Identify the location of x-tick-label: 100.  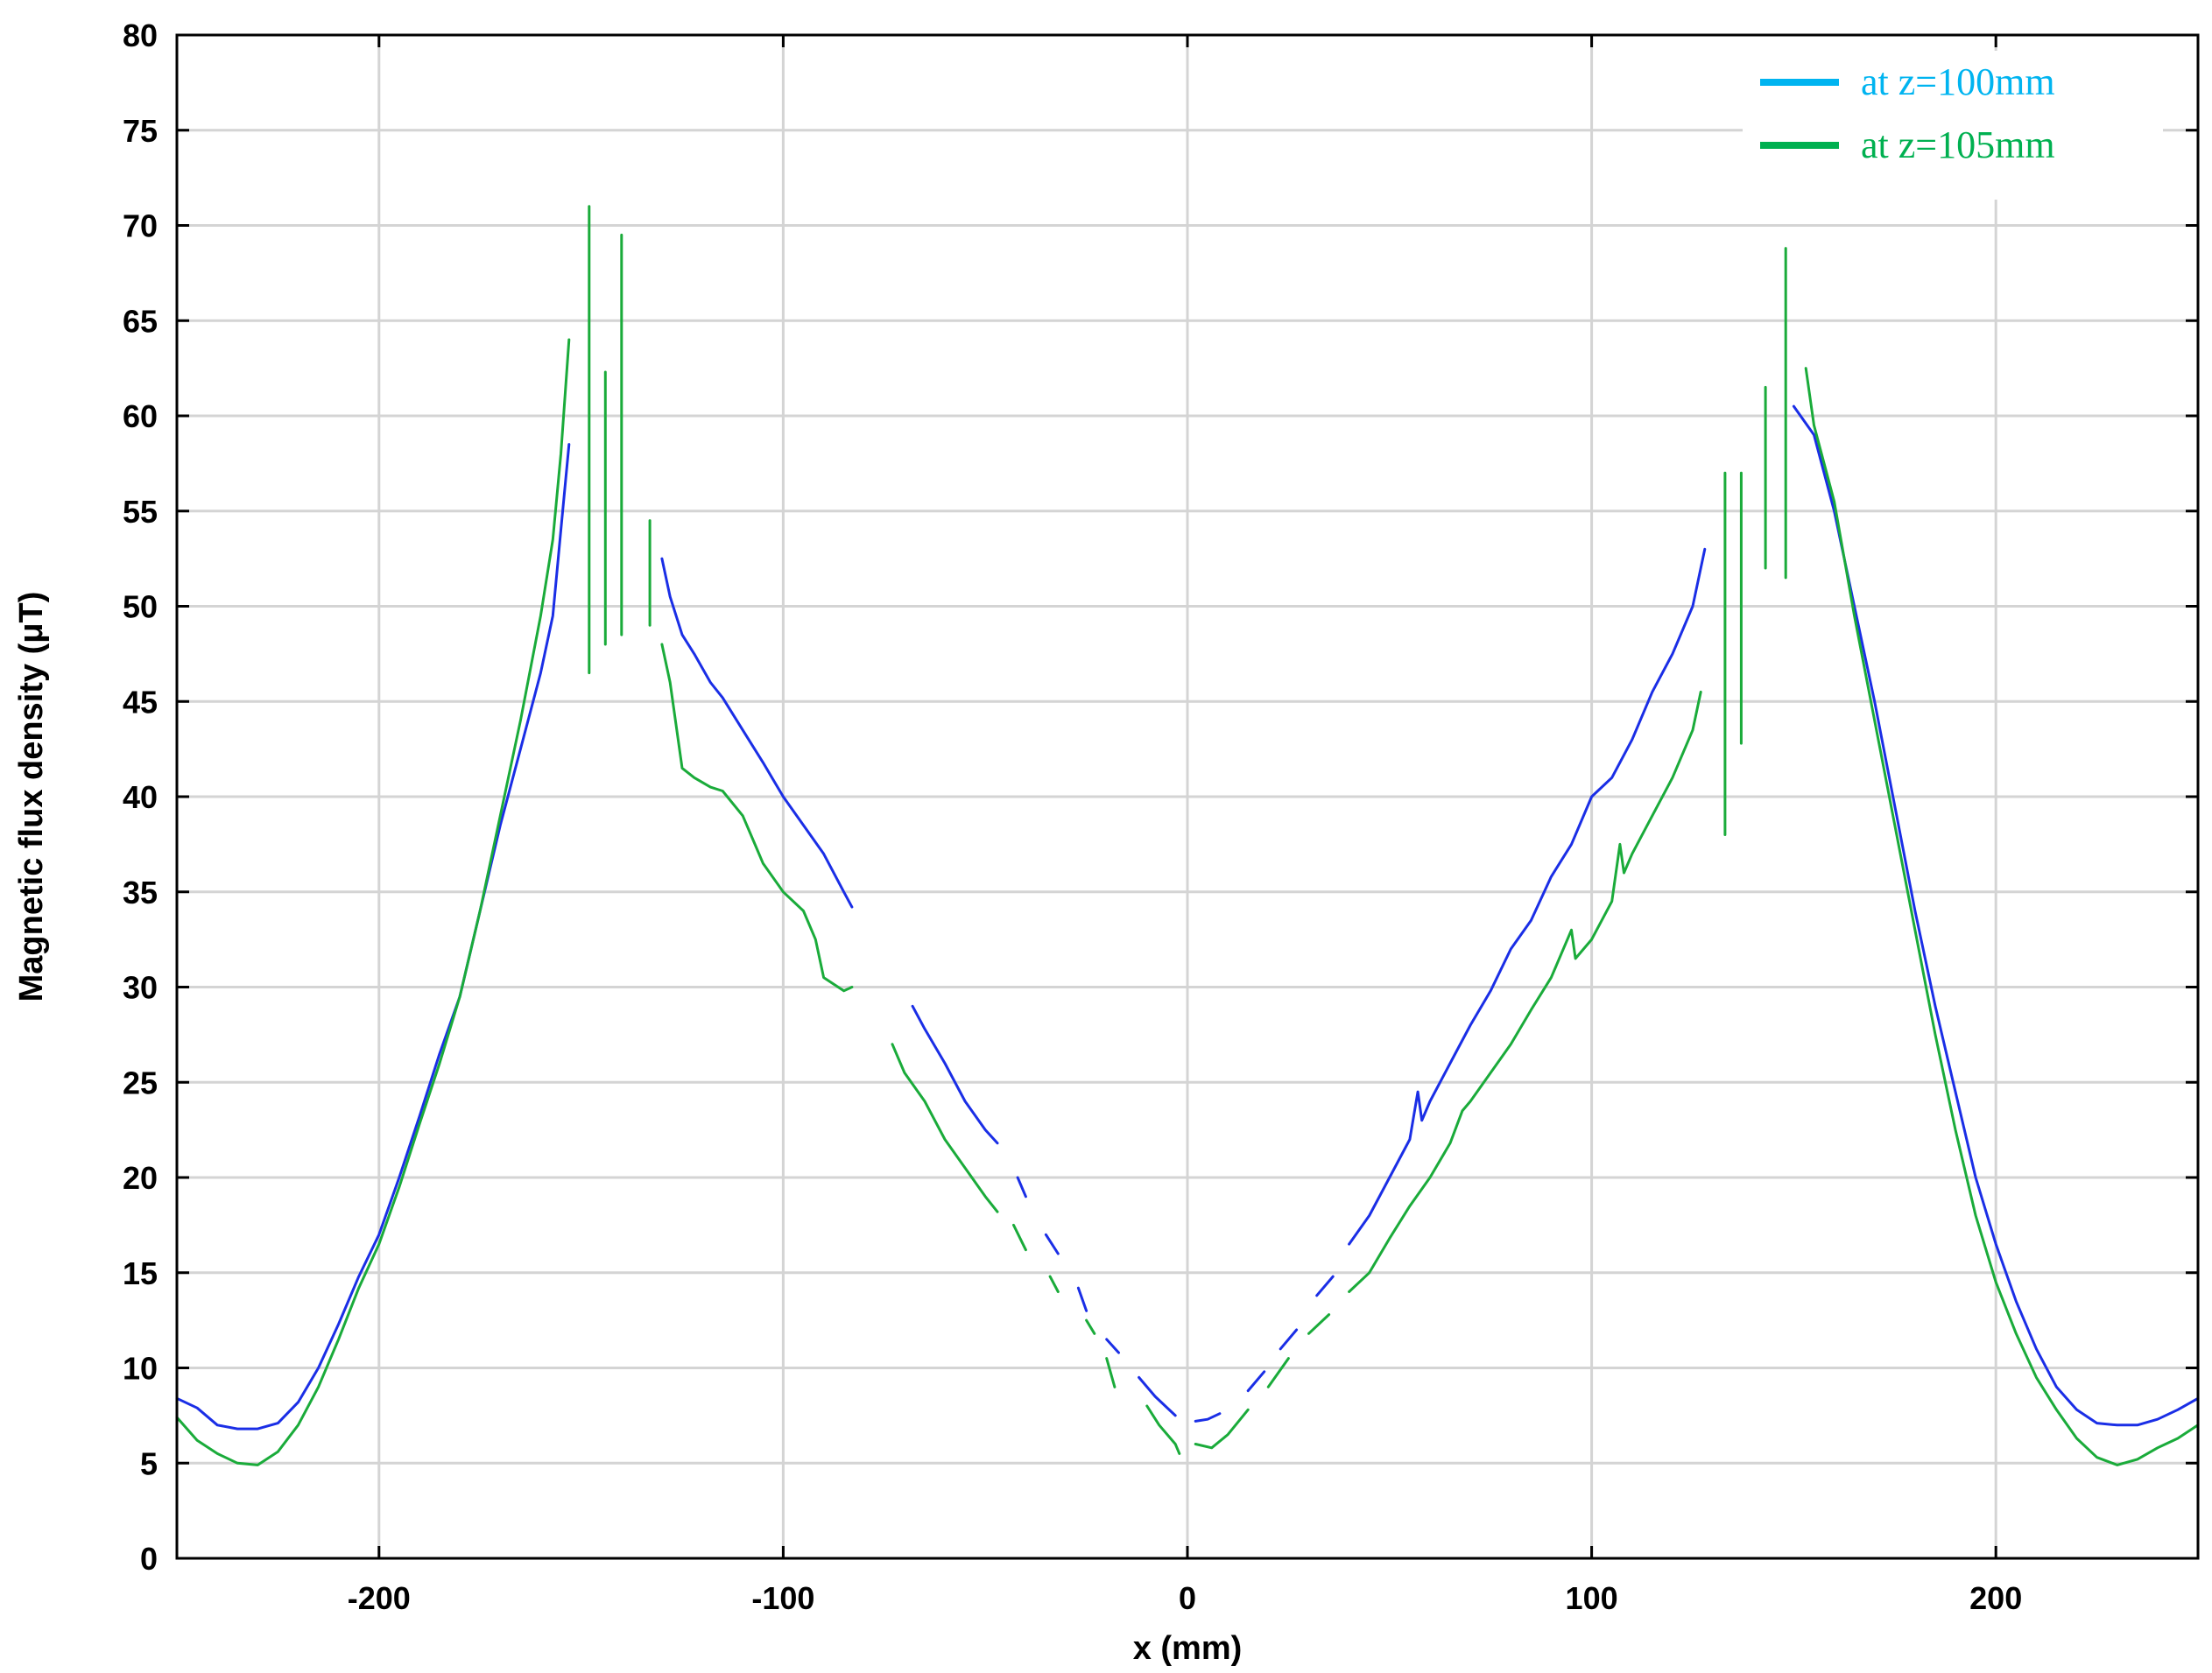
(1592, 1598).